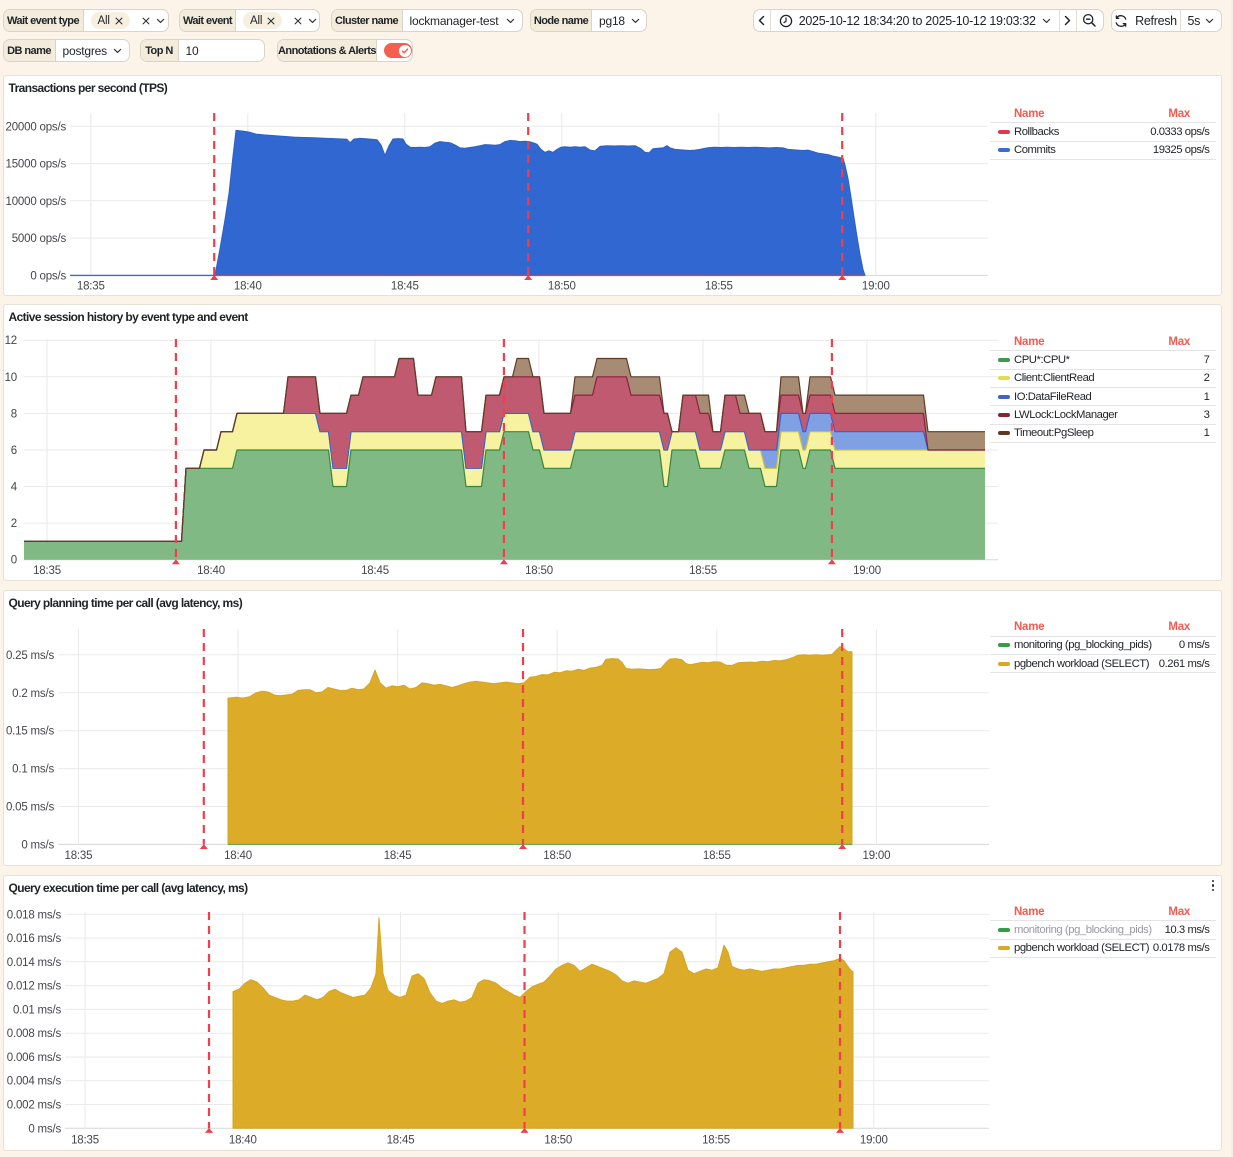  Describe the element at coordinates (36, 165) in the screenshot. I see `svg-text: 15000 ops/s` at that location.